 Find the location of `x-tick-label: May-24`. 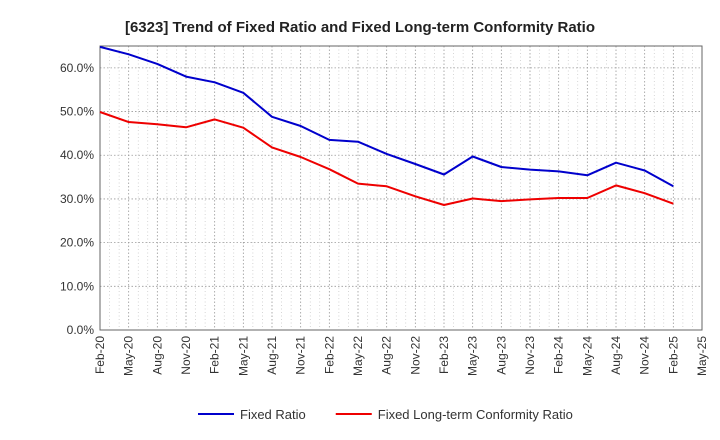

x-tick-label: May-24 is located at coordinates (587, 356).